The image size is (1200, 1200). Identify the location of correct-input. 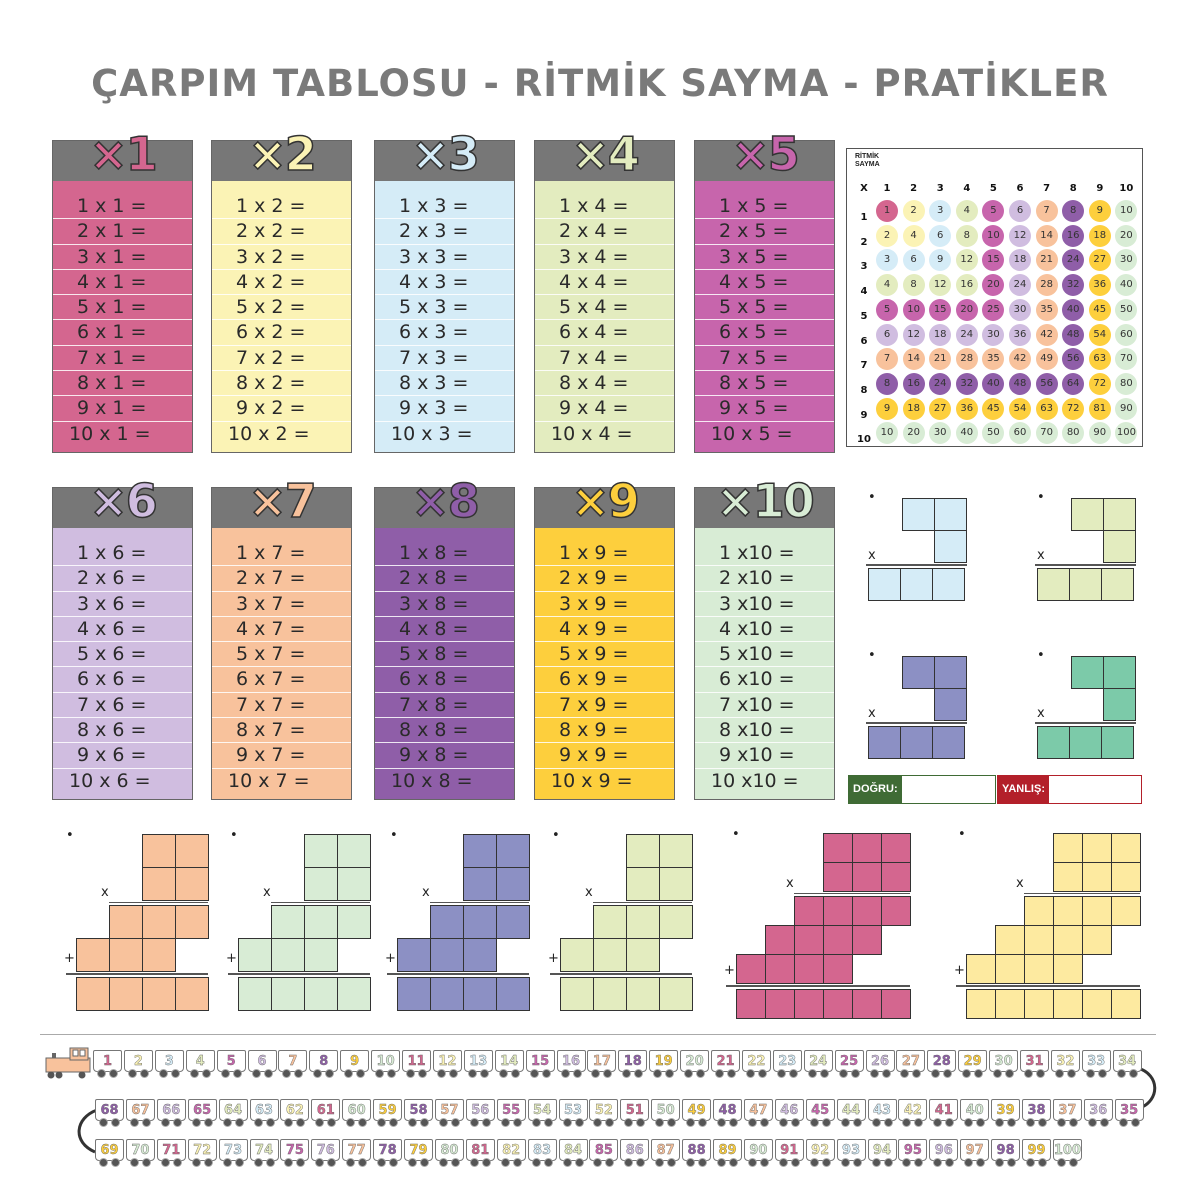
(948, 789).